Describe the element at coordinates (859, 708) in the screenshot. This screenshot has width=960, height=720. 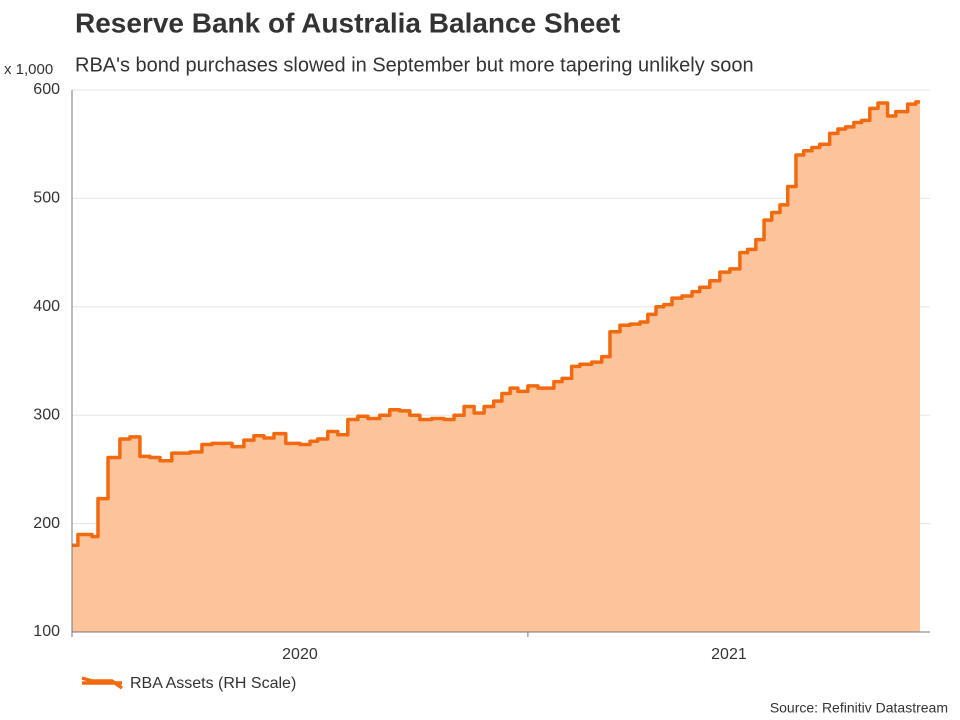
I see `source: Source: Refinitiv Datastream` at that location.